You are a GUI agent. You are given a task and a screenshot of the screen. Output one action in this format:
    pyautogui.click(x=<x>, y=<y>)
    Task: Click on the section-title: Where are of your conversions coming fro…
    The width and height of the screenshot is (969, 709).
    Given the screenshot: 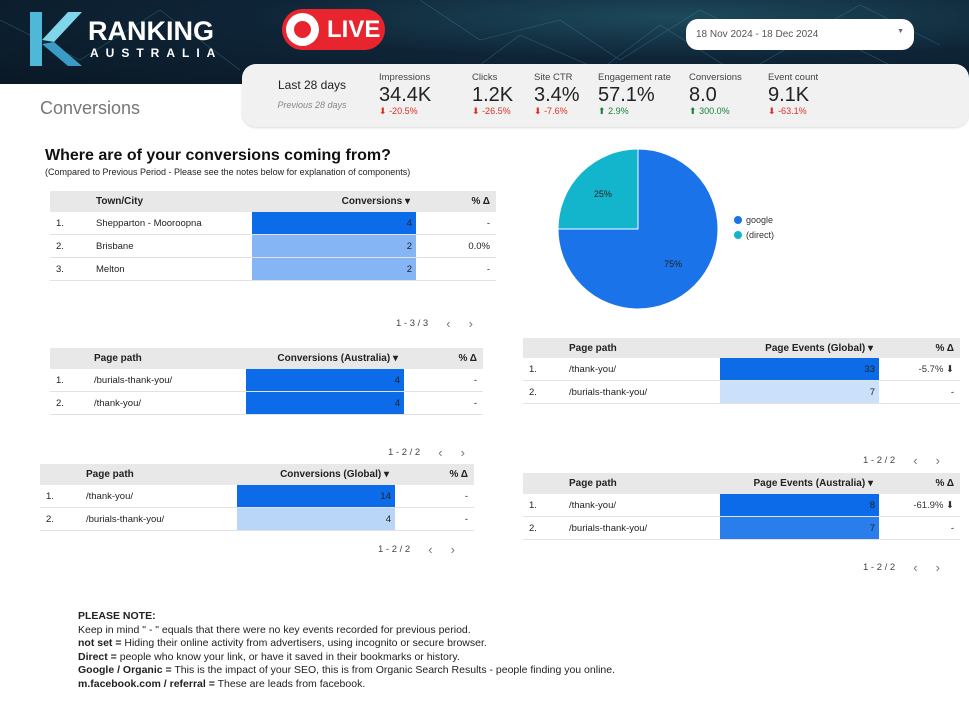 What is the action you would take?
    pyautogui.click(x=218, y=155)
    